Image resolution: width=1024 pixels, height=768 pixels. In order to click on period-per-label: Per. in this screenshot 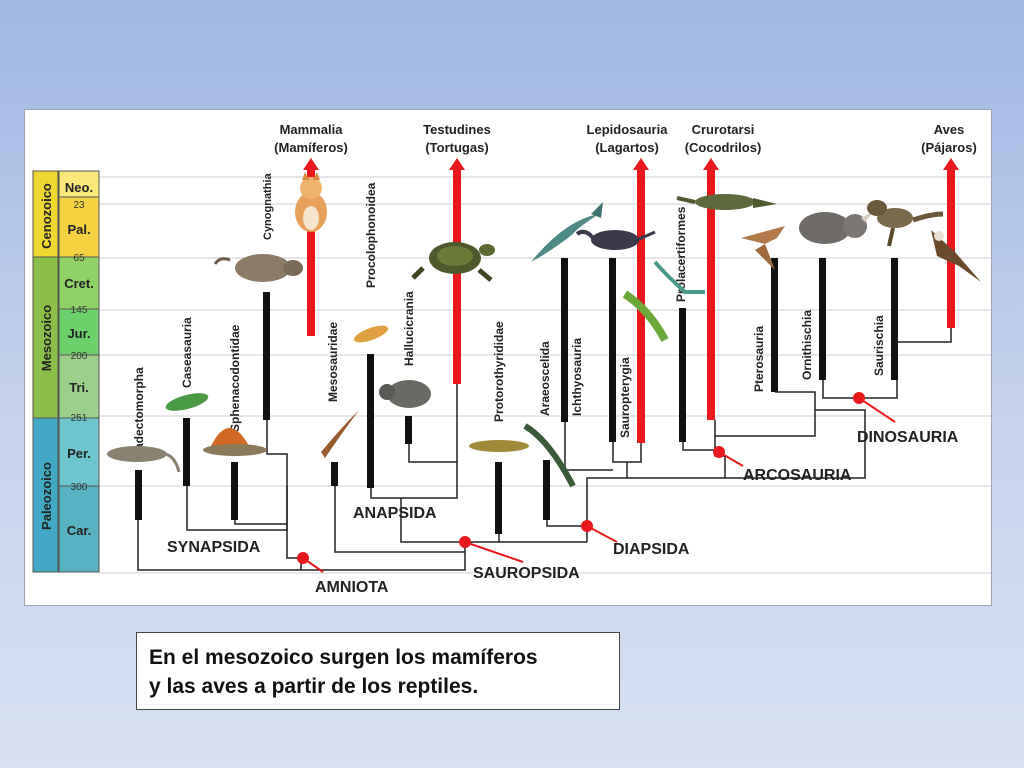, I will do `click(79, 453)`.